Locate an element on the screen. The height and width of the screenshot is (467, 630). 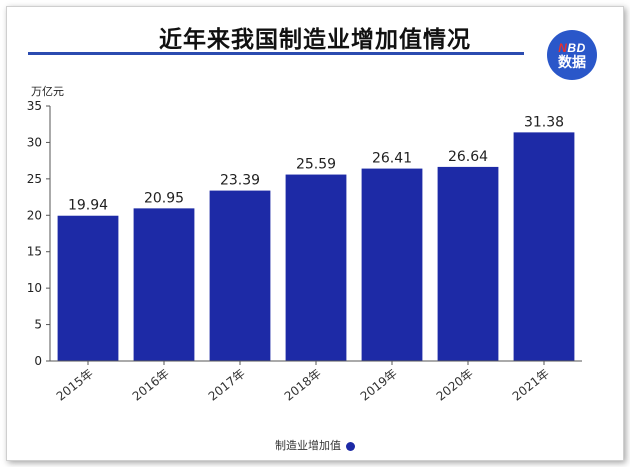
chart-title: 近年来我国制造业增加值情况 is located at coordinates (315, 40).